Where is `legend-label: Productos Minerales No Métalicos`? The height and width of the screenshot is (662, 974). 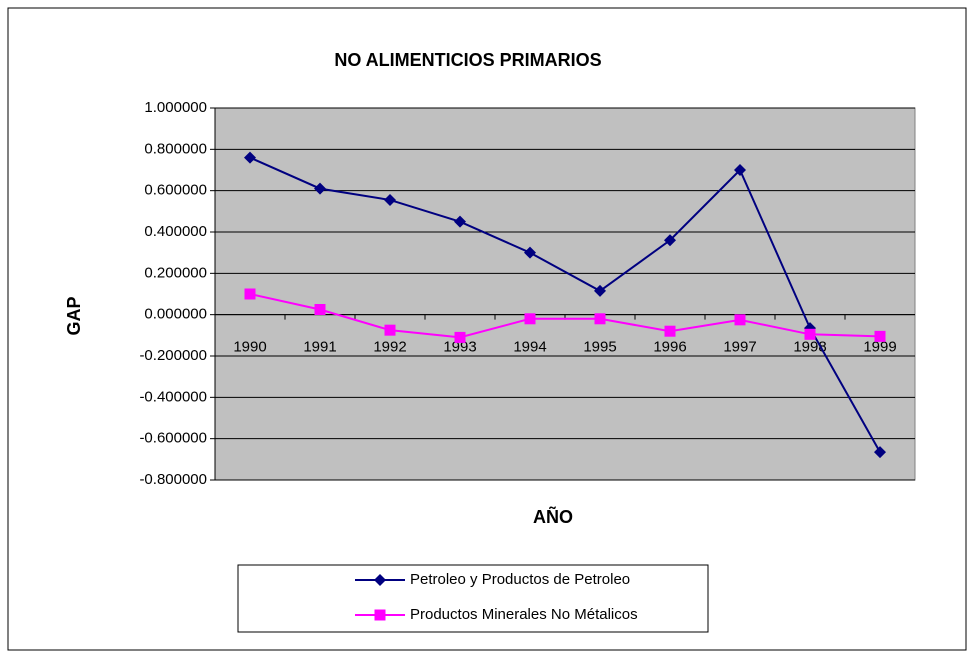
legend-label: Productos Minerales No Métalicos is located at coordinates (524, 614).